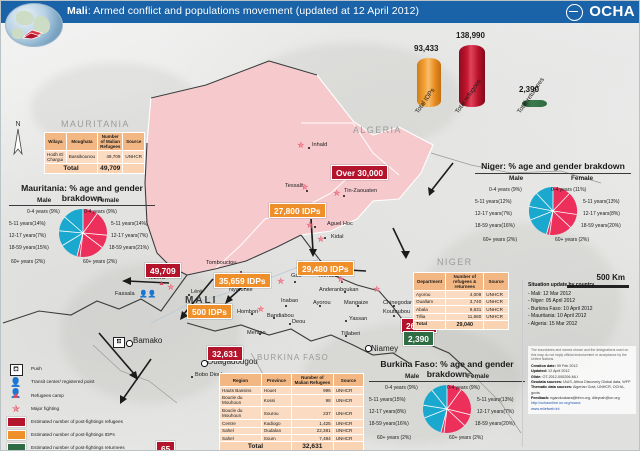 The width and height of the screenshot is (640, 451). What do you see at coordinates (55, 141) in the screenshot?
I see `mauritania-th-0: Wilaya` at bounding box center [55, 141].